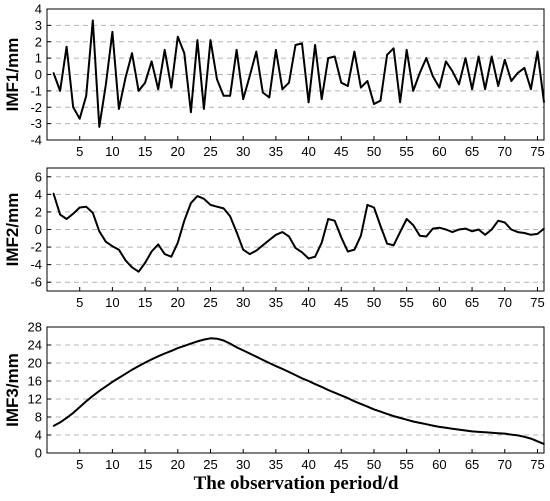  Describe the element at coordinates (243, 302) in the screenshot. I see `x-tick-label: 30` at that location.